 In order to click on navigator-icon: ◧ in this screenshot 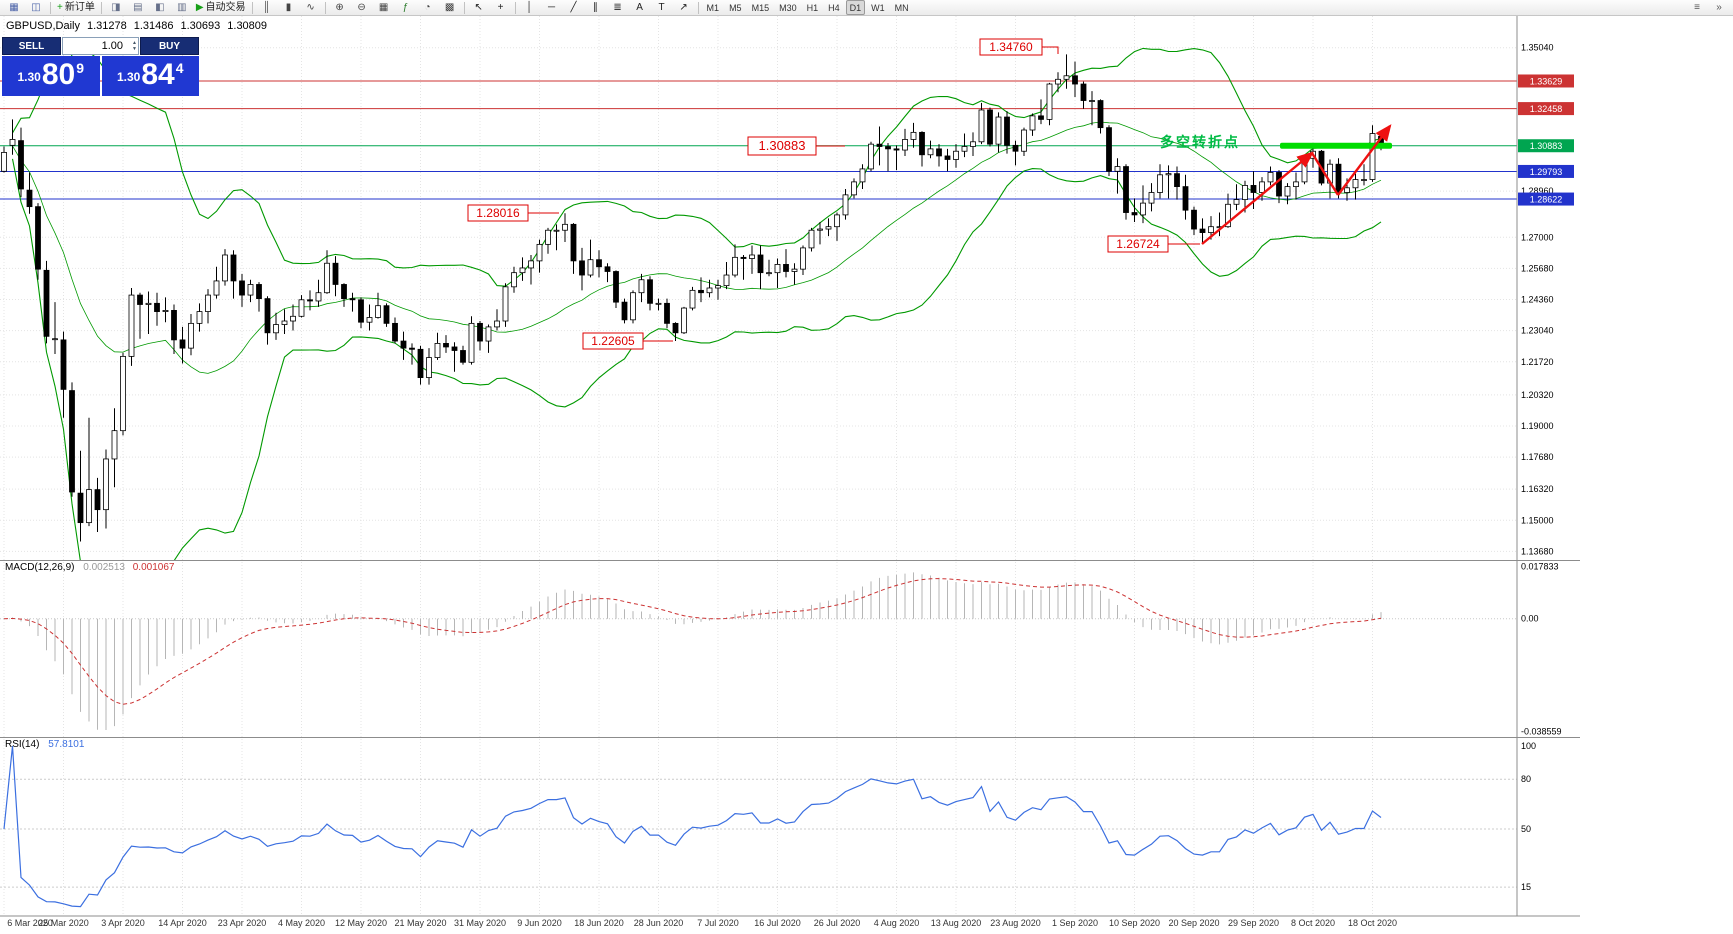, I will do `click(160, 8)`.